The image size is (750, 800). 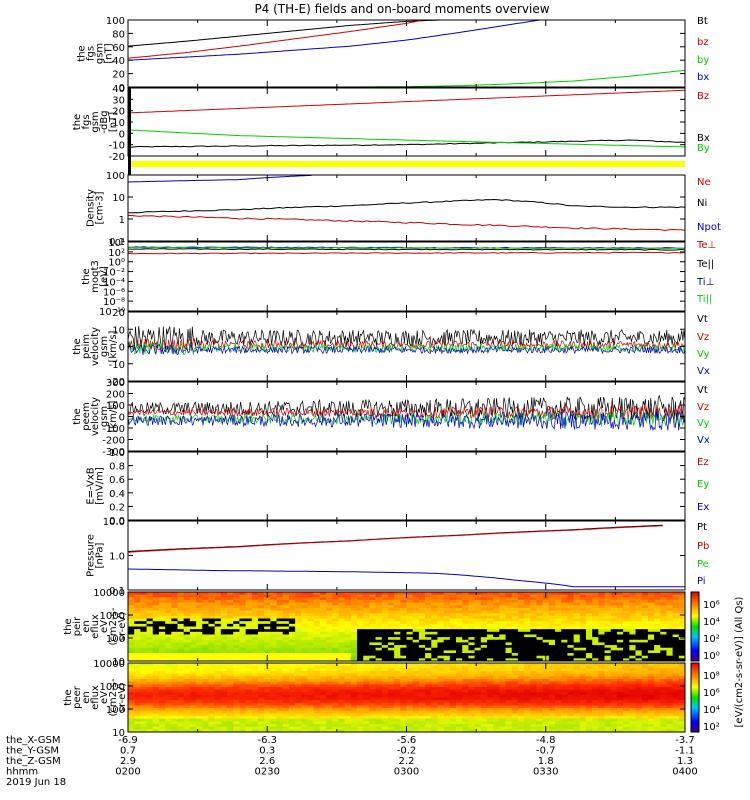 I want to click on gap-marker, so click(x=129, y=131).